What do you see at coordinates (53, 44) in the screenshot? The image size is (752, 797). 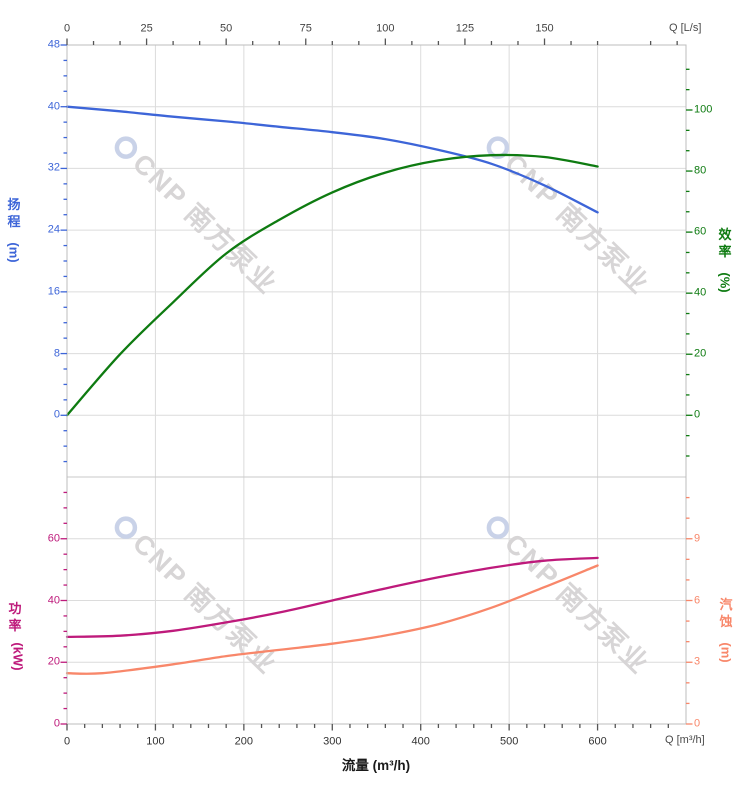 I see `tick-label: 48` at bounding box center [53, 44].